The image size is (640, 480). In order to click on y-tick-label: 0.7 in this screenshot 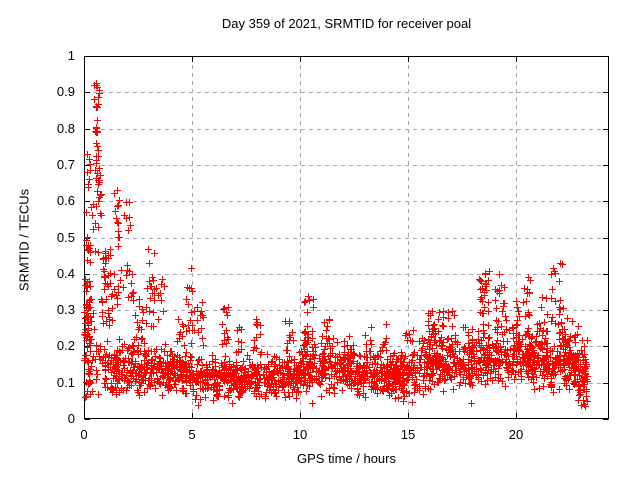, I will do `click(65, 164)`.